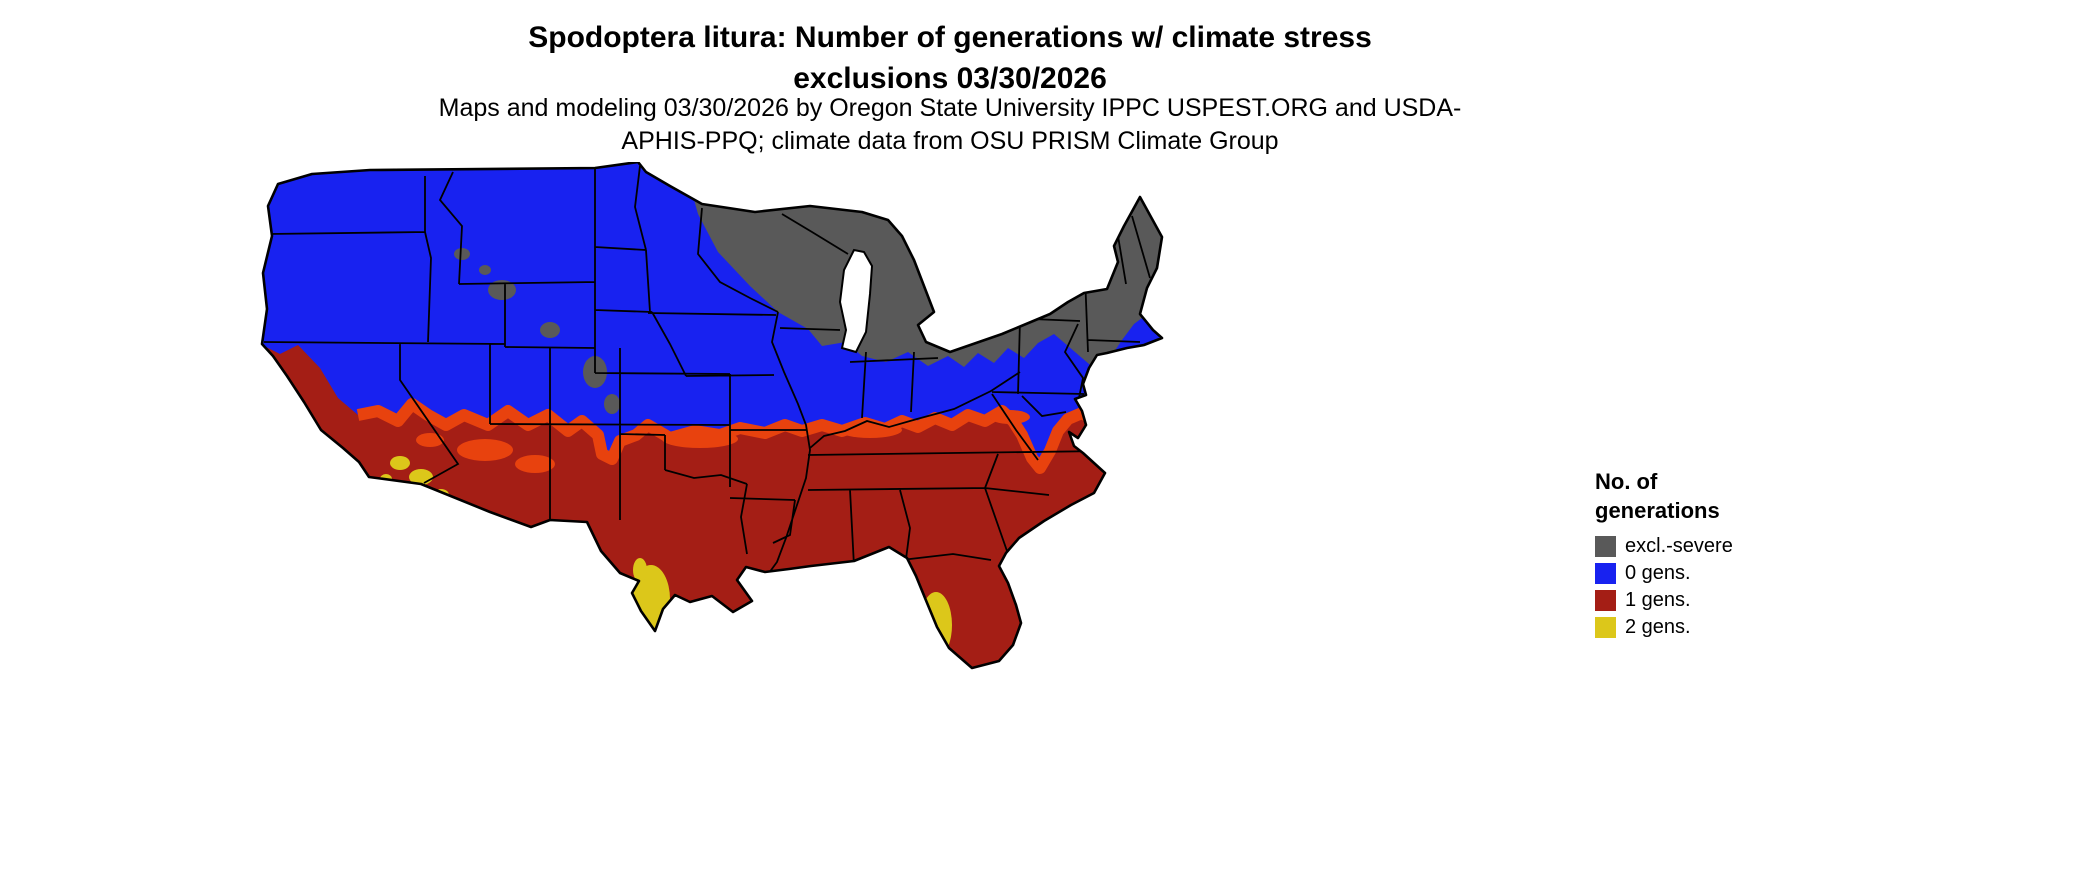 The height and width of the screenshot is (892, 2100). I want to click on legend-swatch-gens0, so click(1605, 573).